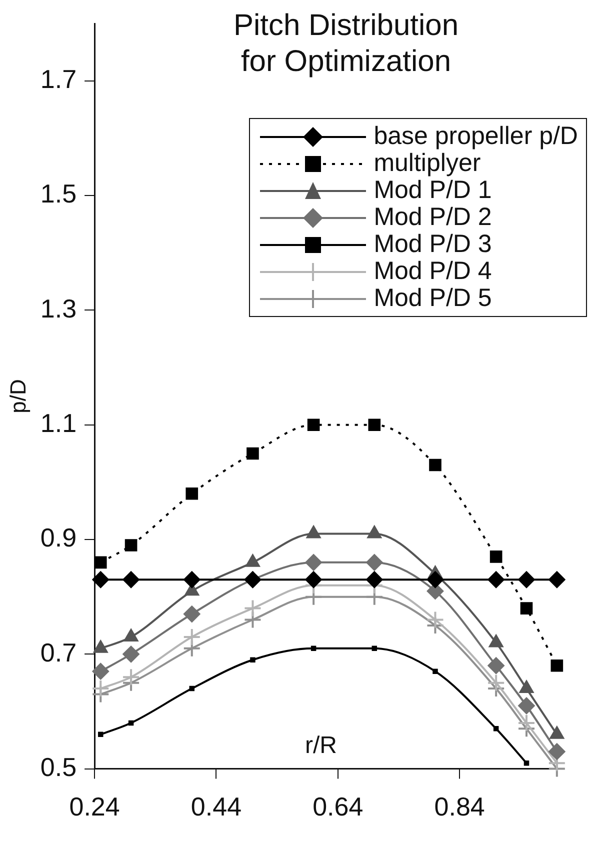 Image resolution: width=591 pixels, height=848 pixels. What do you see at coordinates (476, 136) in the screenshot?
I see `legend-label: base propeller p/D` at bounding box center [476, 136].